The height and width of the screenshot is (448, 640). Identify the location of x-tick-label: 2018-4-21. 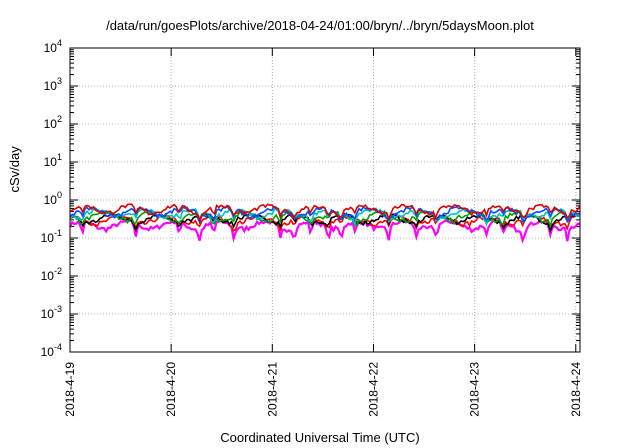
(272, 389).